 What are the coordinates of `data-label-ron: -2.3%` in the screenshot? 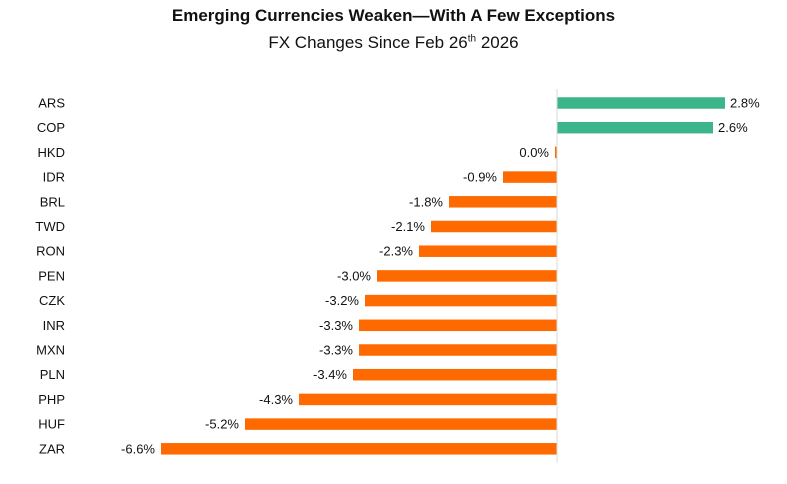 It's located at (396, 251).